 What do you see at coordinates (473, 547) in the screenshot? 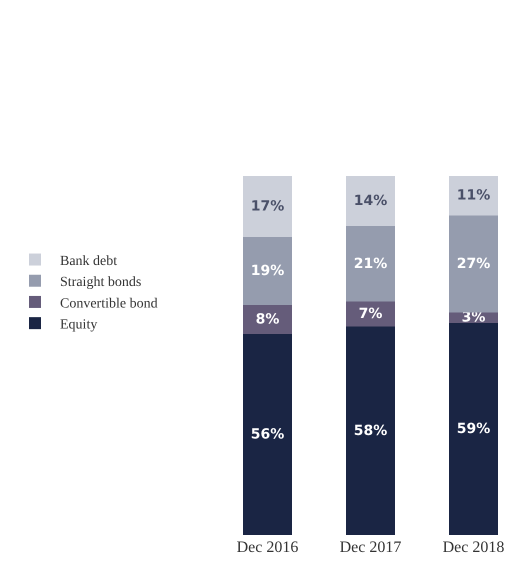
I see `x-tick-label: Dec 2018` at bounding box center [473, 547].